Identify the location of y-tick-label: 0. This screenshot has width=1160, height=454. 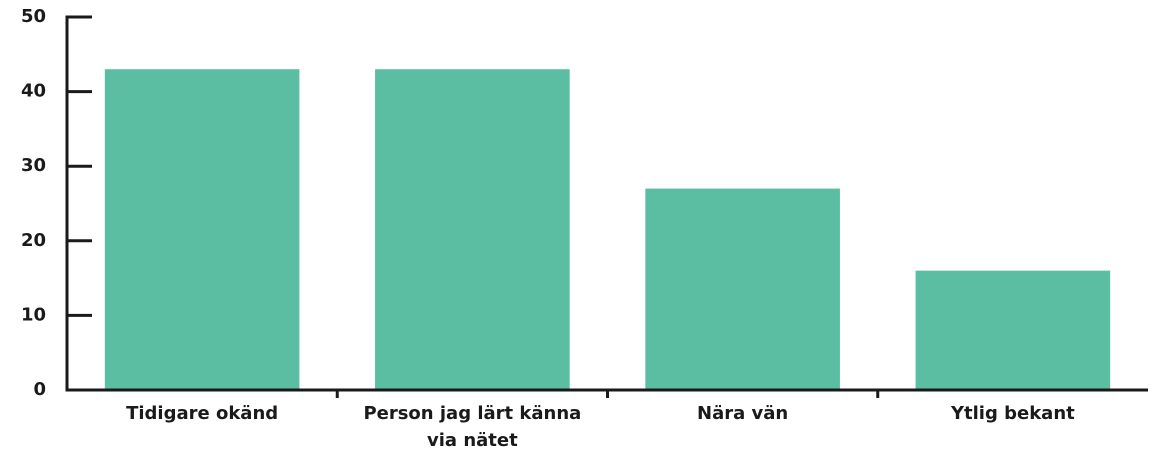
(39, 389).